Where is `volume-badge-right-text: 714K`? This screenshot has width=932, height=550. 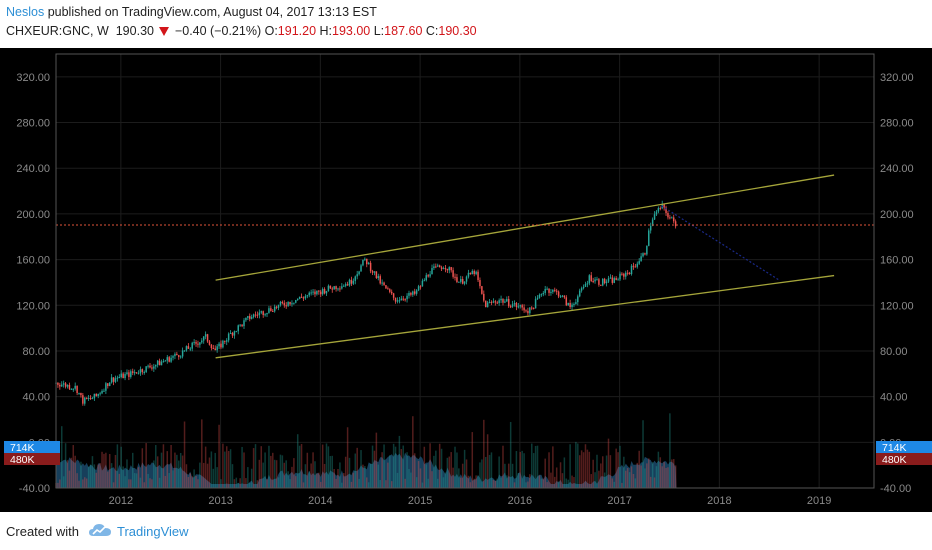 volume-badge-right-text: 714K is located at coordinates (894, 448).